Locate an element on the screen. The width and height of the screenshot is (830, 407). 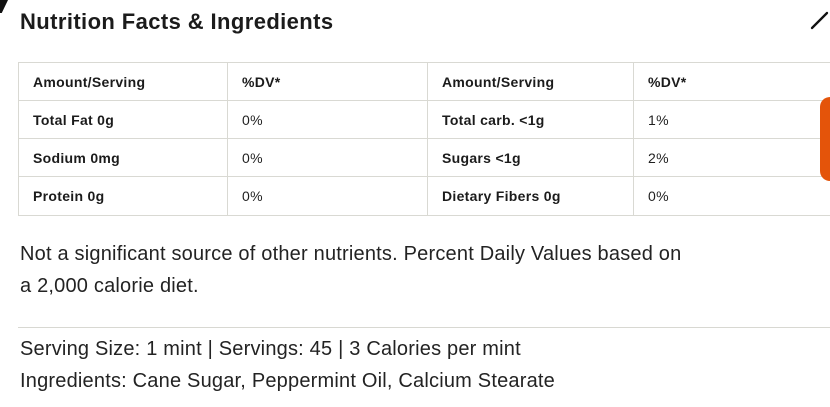
chevron-up-icon is located at coordinates (819, 20).